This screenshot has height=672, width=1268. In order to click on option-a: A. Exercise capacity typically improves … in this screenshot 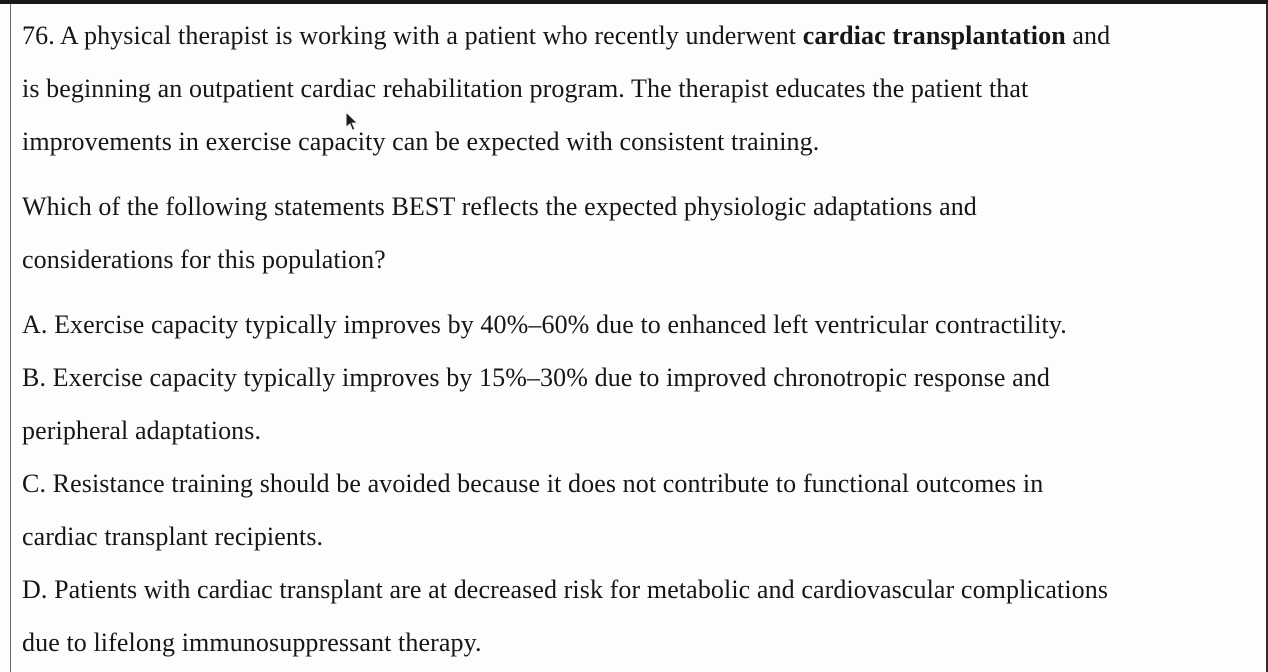, I will do `click(633, 324)`.